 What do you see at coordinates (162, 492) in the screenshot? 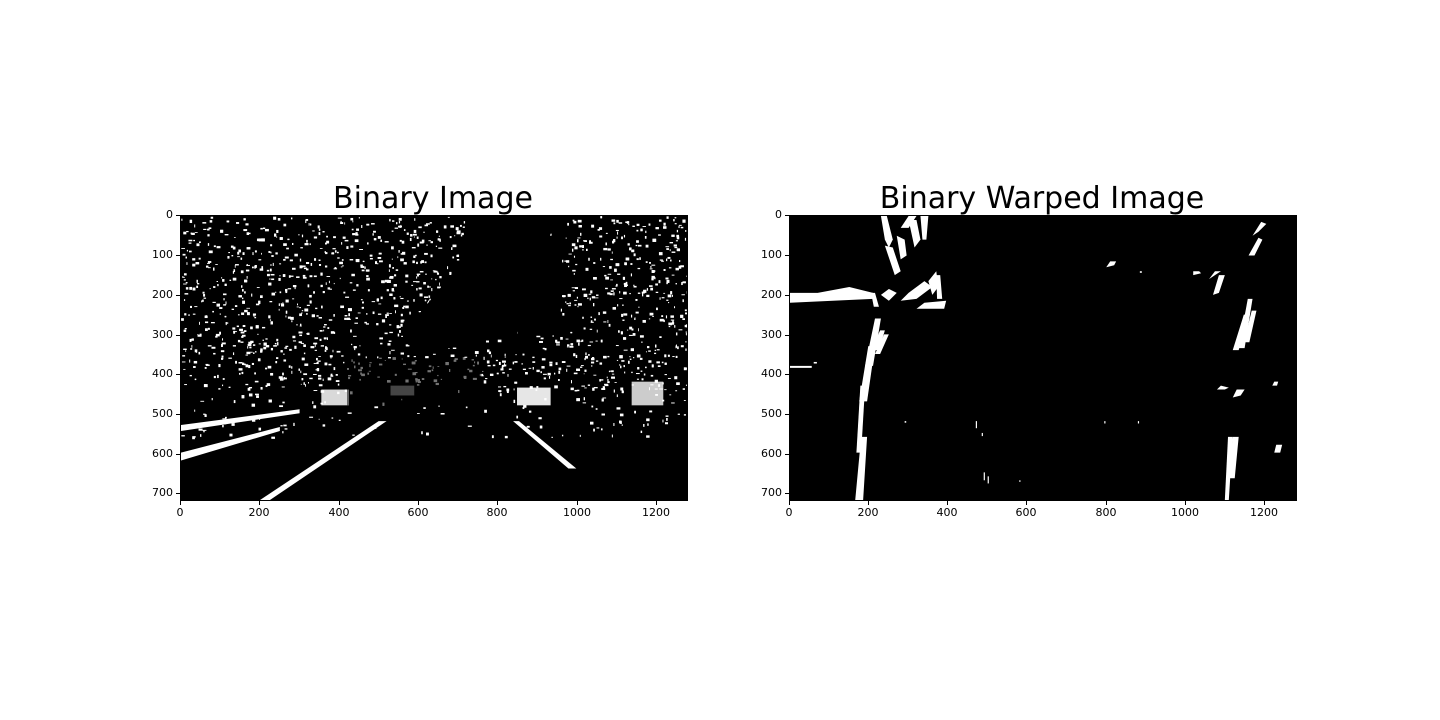
I see `y-tick-label: 700` at bounding box center [162, 492].